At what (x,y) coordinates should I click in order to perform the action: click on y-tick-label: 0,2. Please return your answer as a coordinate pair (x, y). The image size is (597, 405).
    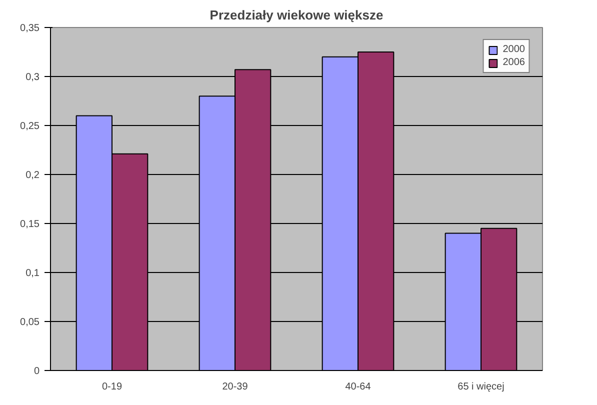
    Looking at the image, I should click on (33, 175).